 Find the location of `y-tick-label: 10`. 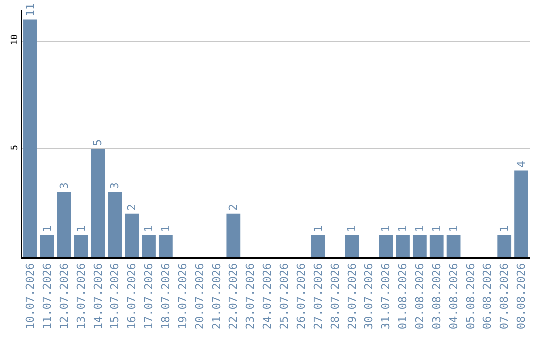

y-tick-label: 10 is located at coordinates (15, 40).